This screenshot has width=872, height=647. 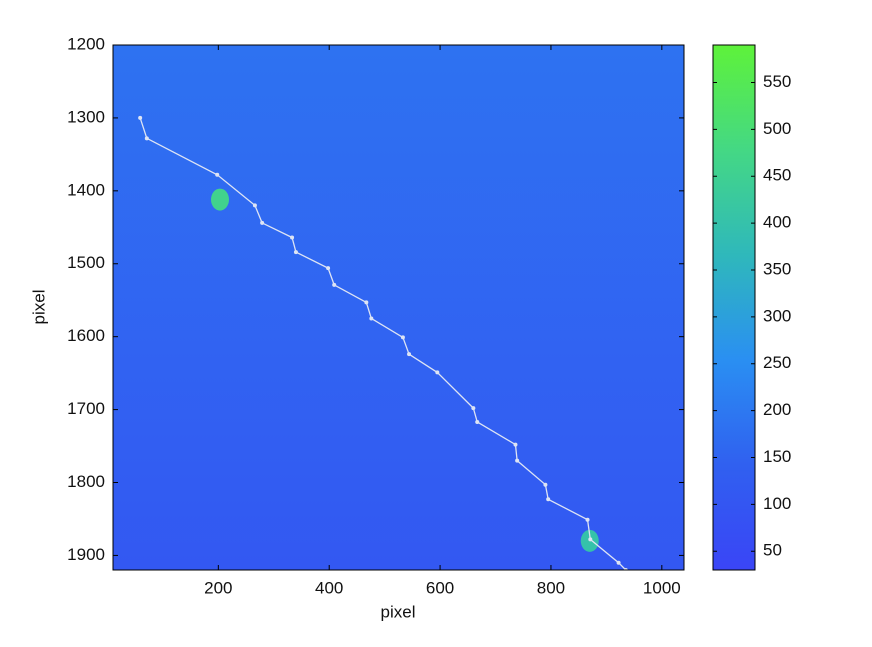 I want to click on x-tick-label: 800, so click(x=551, y=587).